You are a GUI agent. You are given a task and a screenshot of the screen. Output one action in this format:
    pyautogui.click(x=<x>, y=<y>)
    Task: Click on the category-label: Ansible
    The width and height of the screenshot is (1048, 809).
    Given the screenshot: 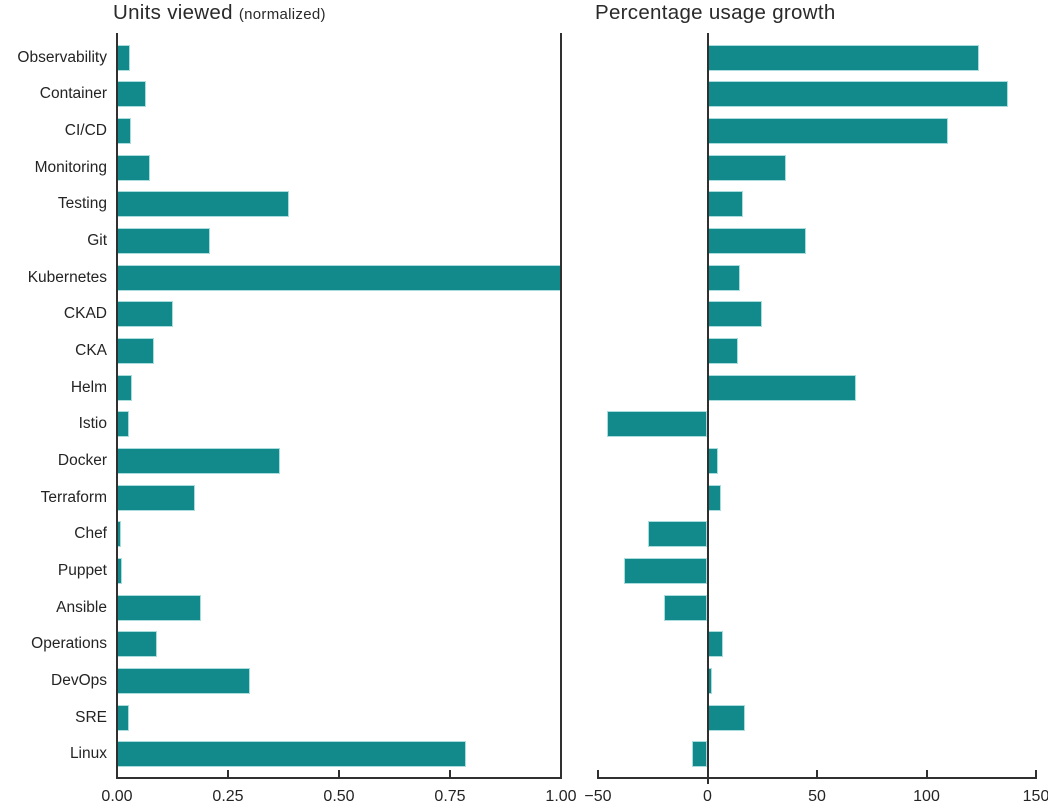 What is the action you would take?
    pyautogui.click(x=81, y=607)
    